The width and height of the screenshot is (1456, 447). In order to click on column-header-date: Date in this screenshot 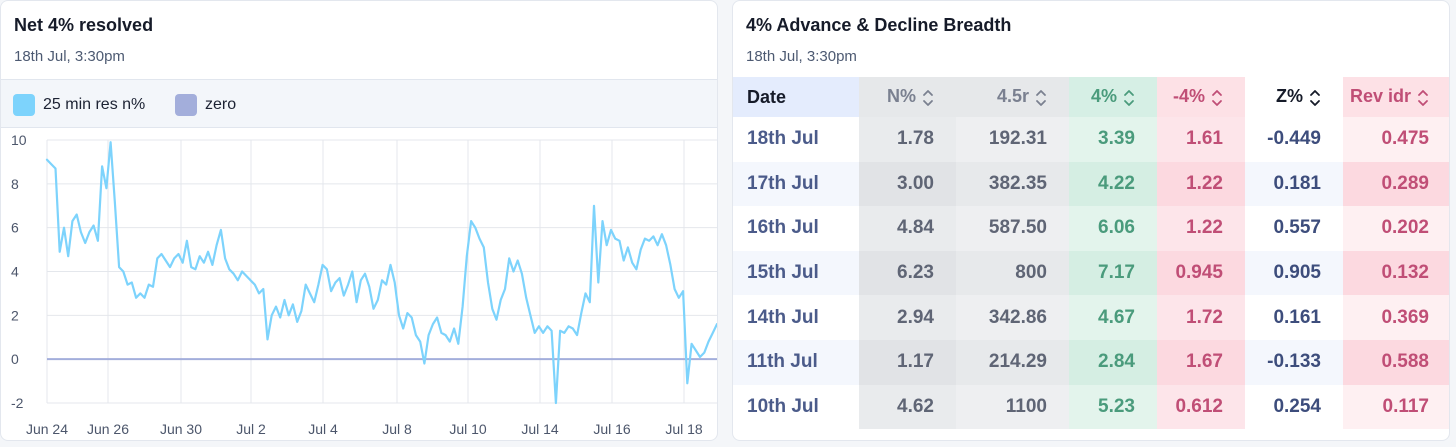, I will do `click(796, 97)`.